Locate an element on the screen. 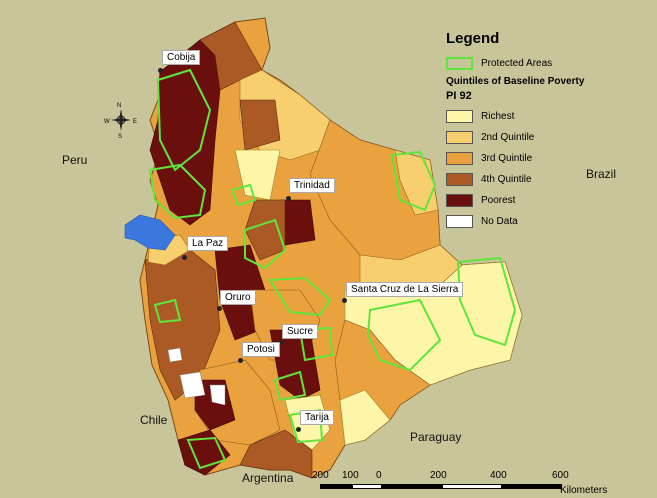 Image resolution: width=657 pixels, height=498 pixels. country-label-peru: Peru is located at coordinates (75, 160).